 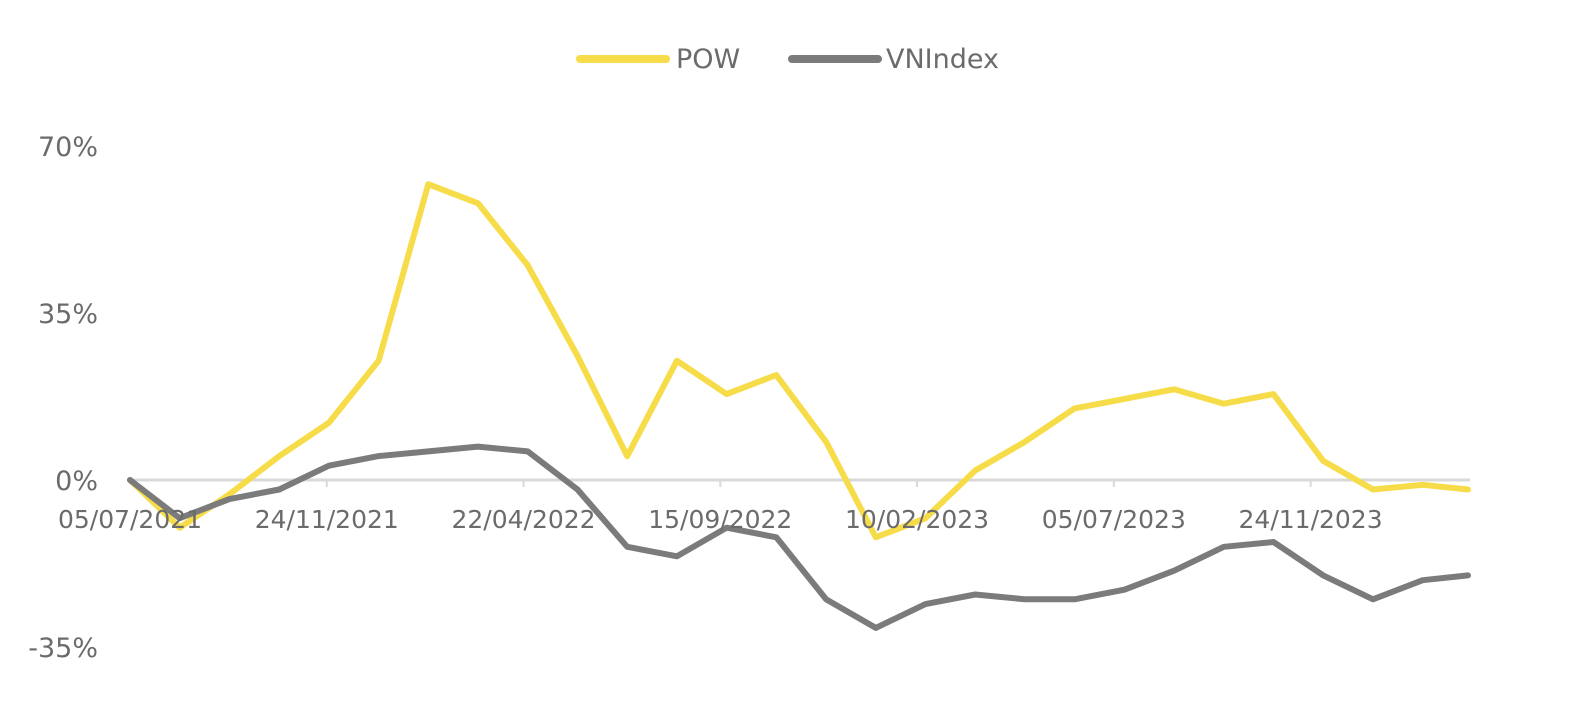 What do you see at coordinates (787, 59) in the screenshot?
I see `legend: POW VNIndex` at bounding box center [787, 59].